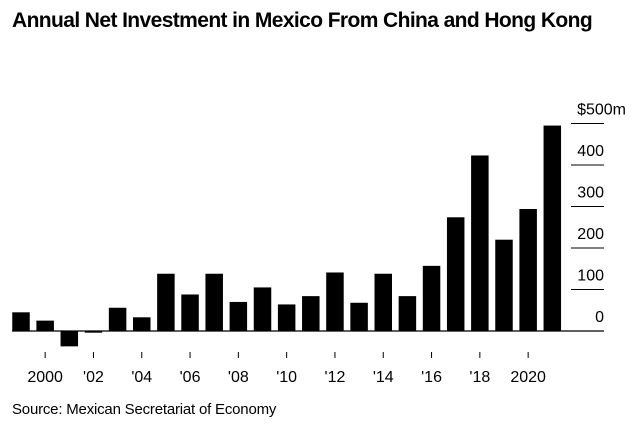  What do you see at coordinates (590, 276) in the screenshot?
I see `y-tick-label: 100` at bounding box center [590, 276].